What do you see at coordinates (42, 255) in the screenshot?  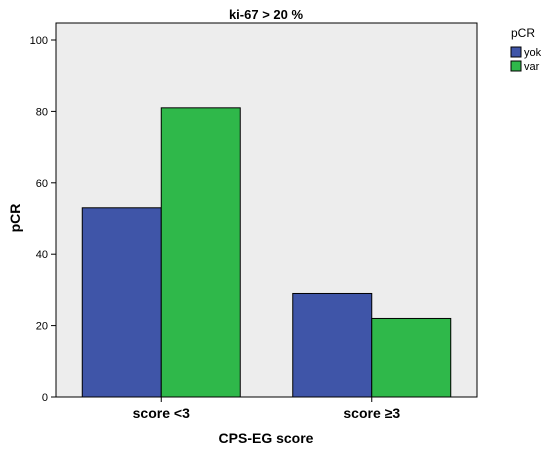 I see `y-tick-label: 40` at bounding box center [42, 255].